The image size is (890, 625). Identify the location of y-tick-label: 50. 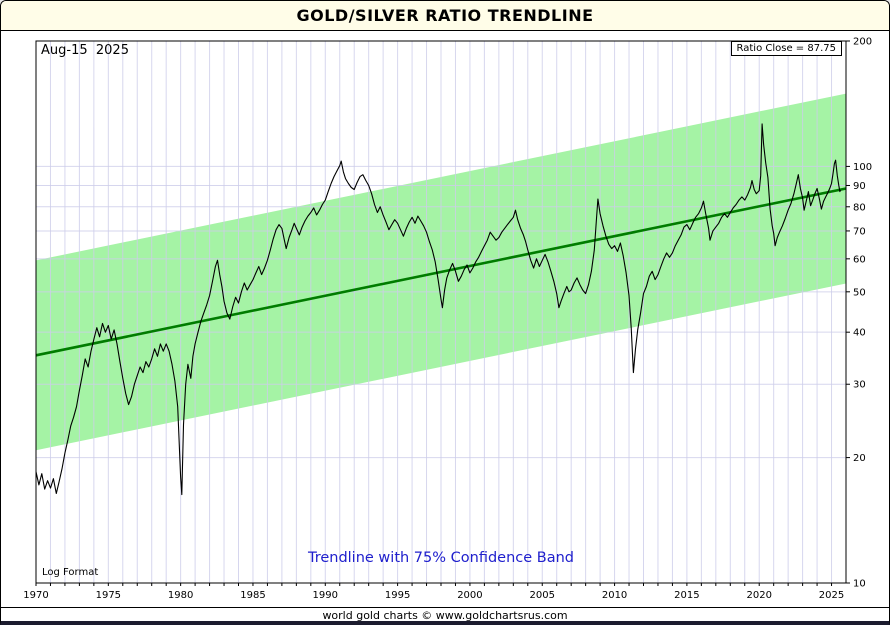
(859, 292).